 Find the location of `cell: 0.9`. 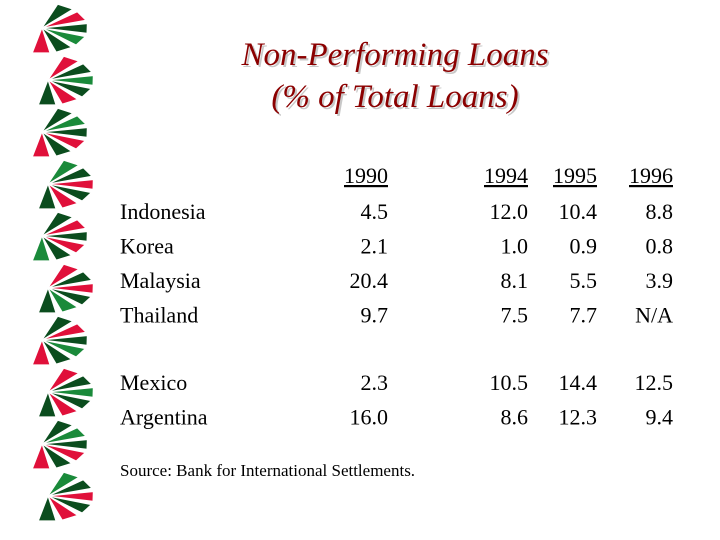

cell: 0.9 is located at coordinates (584, 246).